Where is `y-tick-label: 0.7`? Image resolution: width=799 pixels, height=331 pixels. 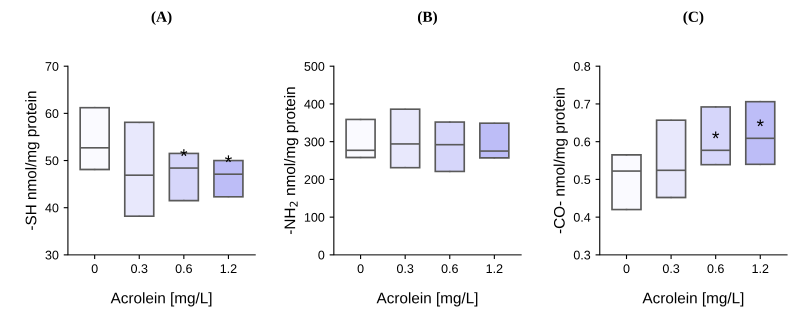
y-tick-label: 0.7 is located at coordinates (582, 104).